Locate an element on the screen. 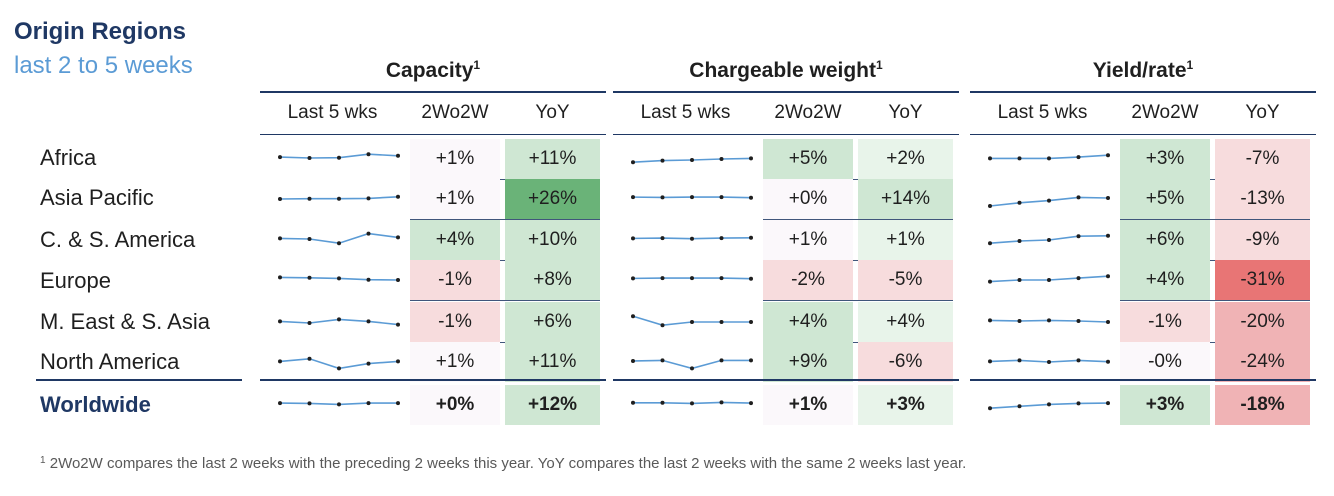  cell-yield_rate-yoy: -31% is located at coordinates (1262, 280).